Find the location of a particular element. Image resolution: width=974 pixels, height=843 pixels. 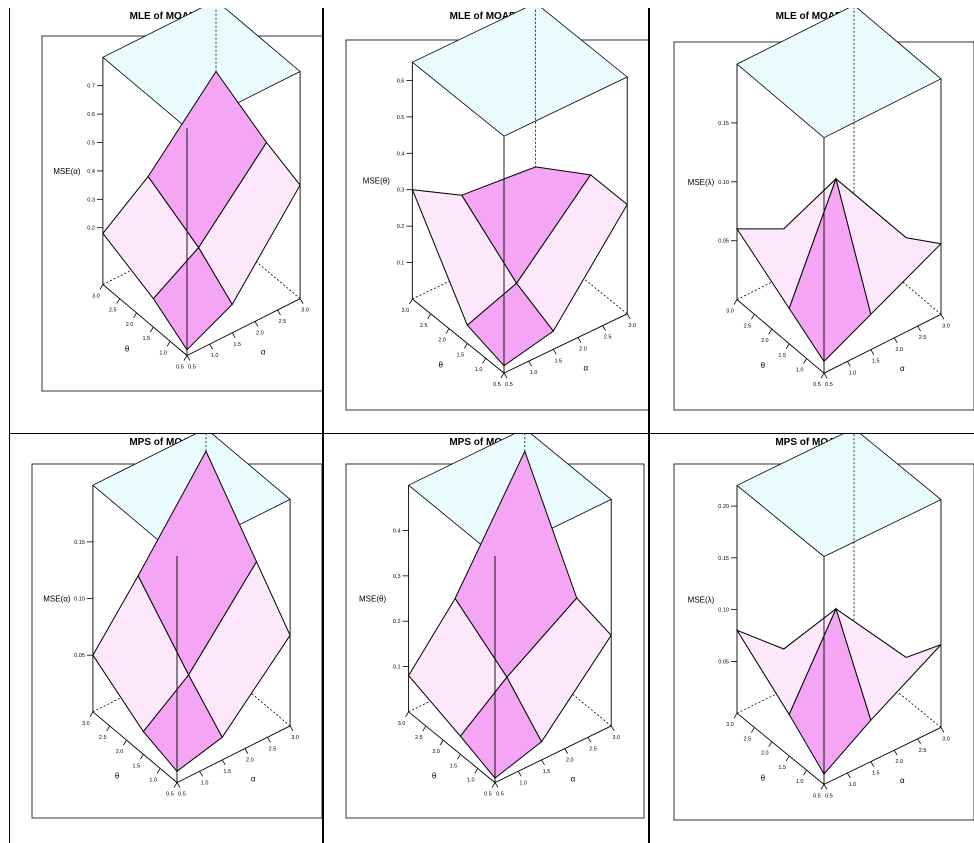

z-tick-label: 0.7 is located at coordinates (91, 87).